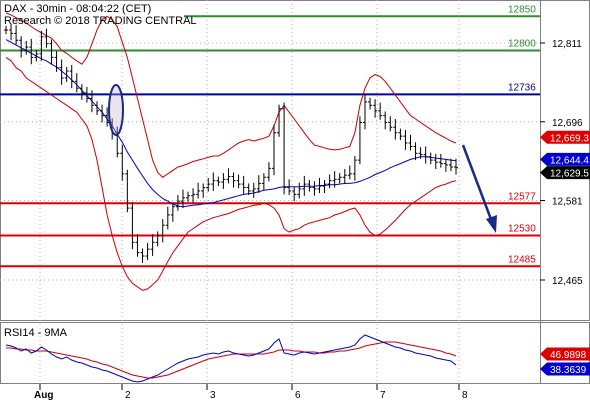 This screenshot has height=400, width=590. I want to click on x-tick-label: 2, so click(128, 395).